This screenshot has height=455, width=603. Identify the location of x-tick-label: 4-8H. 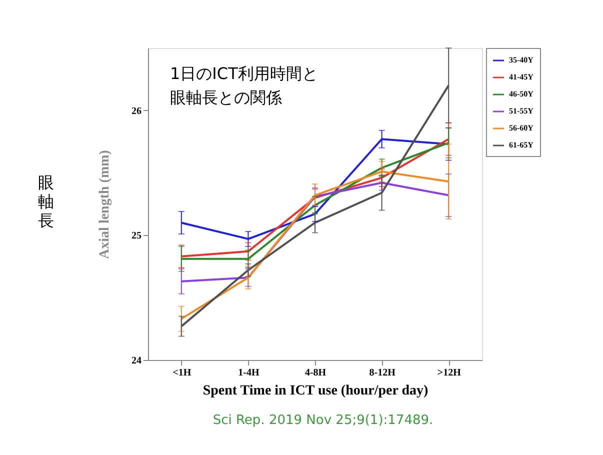
(315, 373).